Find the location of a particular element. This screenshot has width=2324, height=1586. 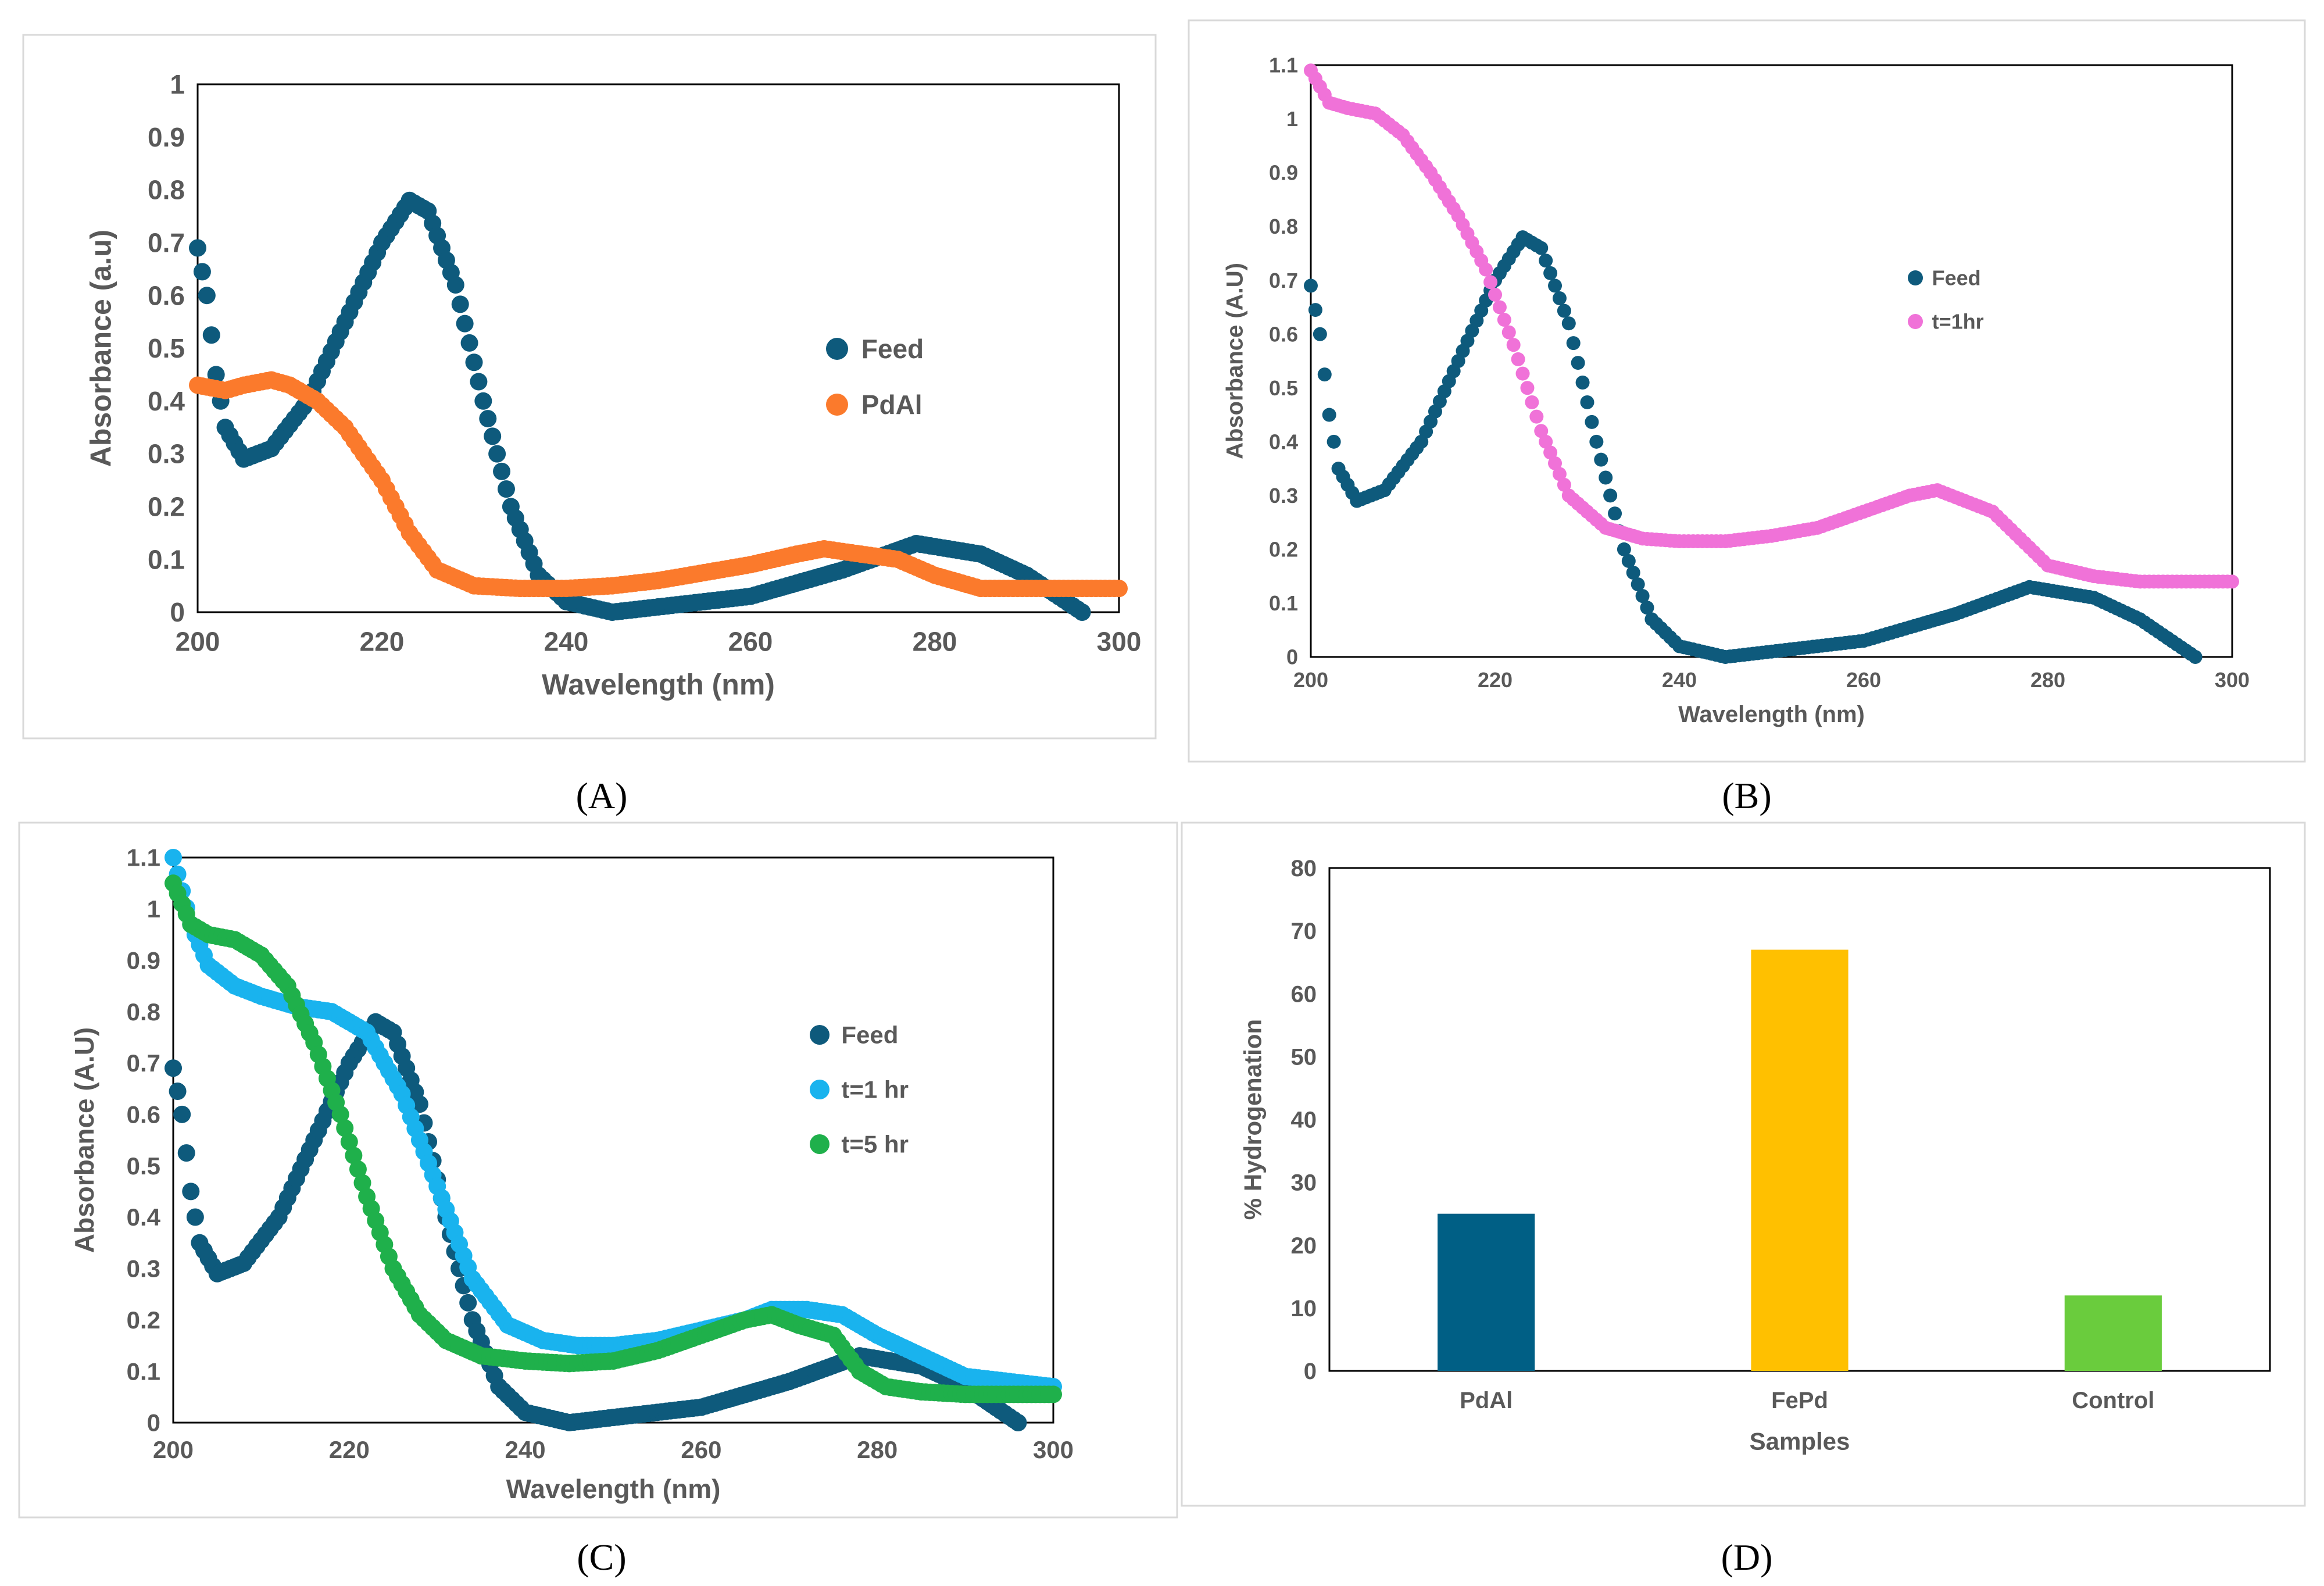

y-tick-label: 0.3 is located at coordinates (1283, 496).